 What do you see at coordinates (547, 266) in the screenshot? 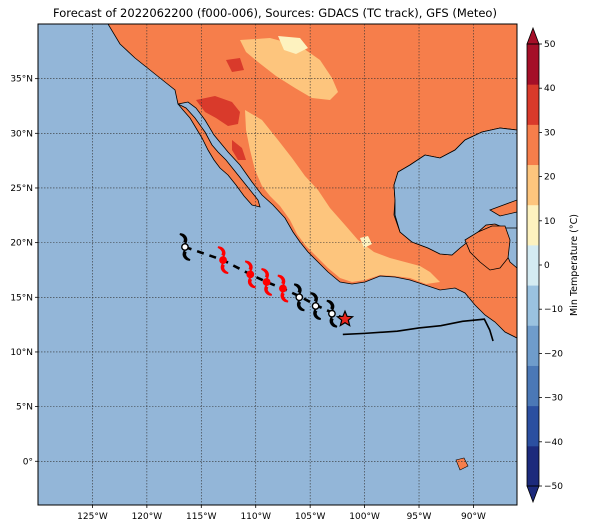
I see `colorbar-tick-label: 0` at bounding box center [547, 266].